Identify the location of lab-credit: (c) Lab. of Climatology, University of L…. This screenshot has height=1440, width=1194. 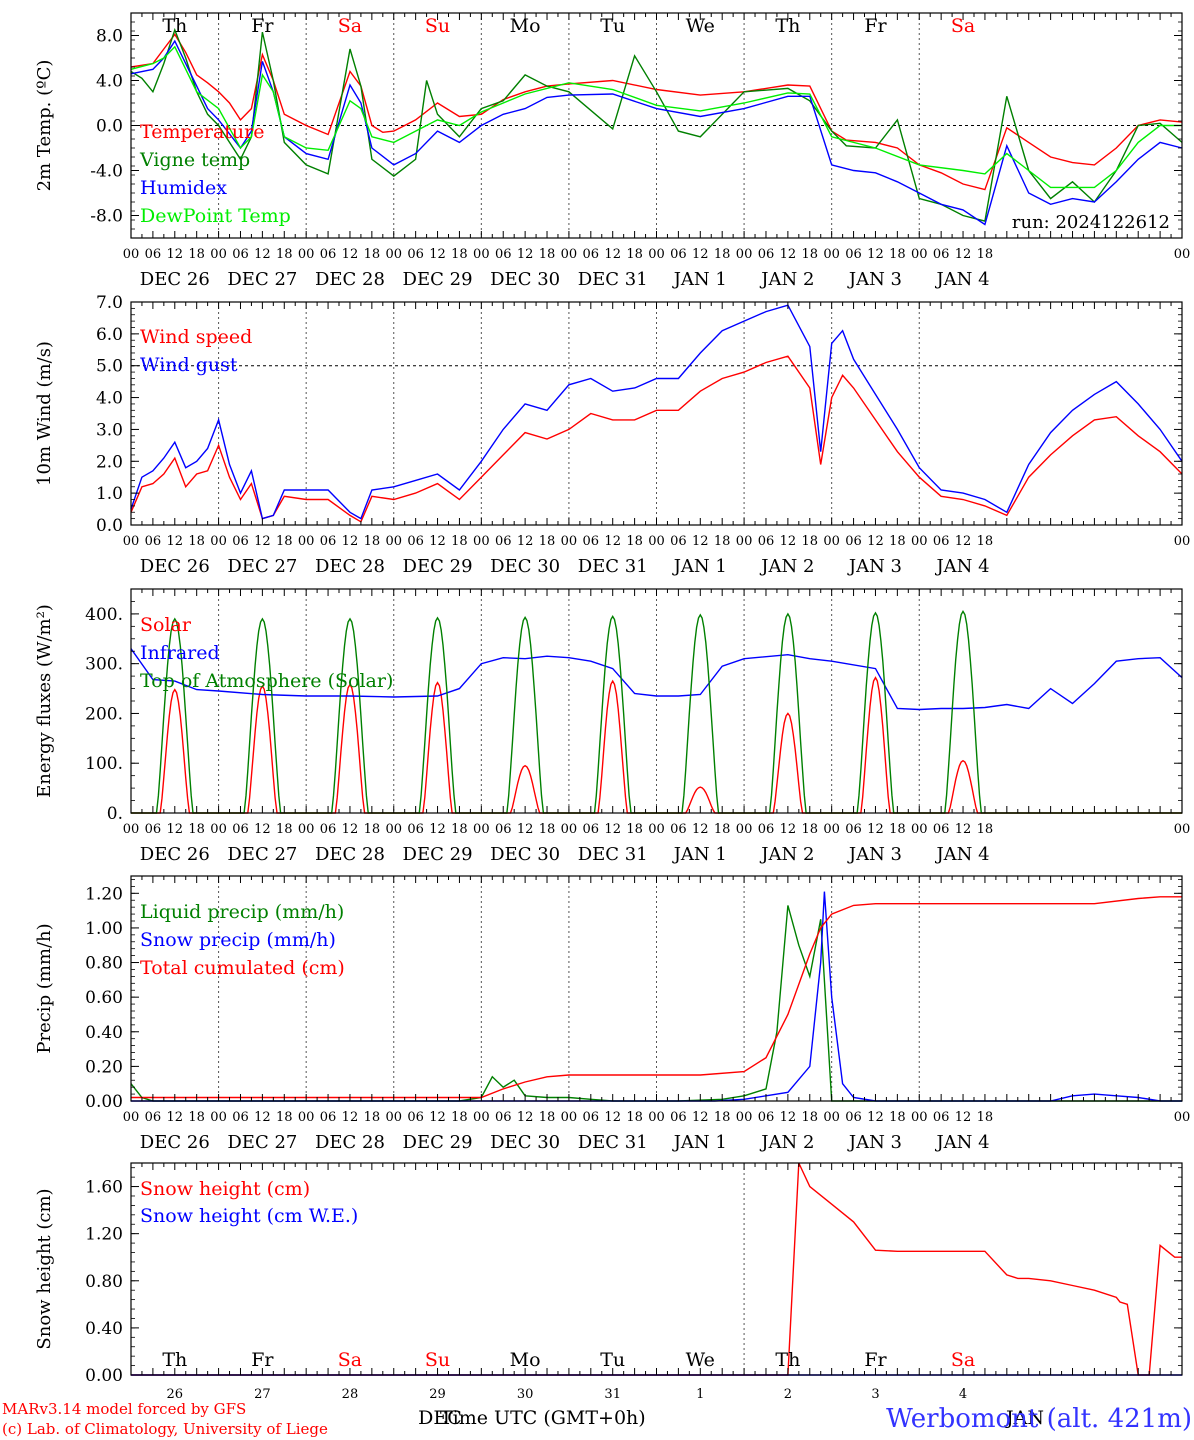
(165, 1429).